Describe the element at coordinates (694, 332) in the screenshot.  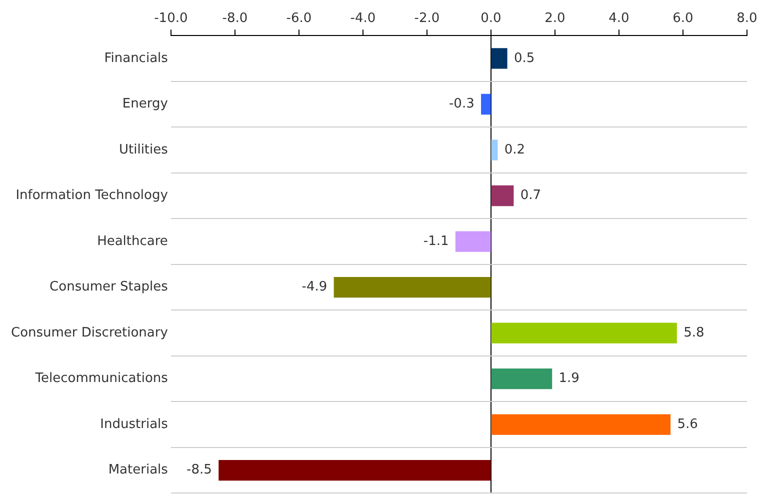
I see `data-label: 5.8` at that location.